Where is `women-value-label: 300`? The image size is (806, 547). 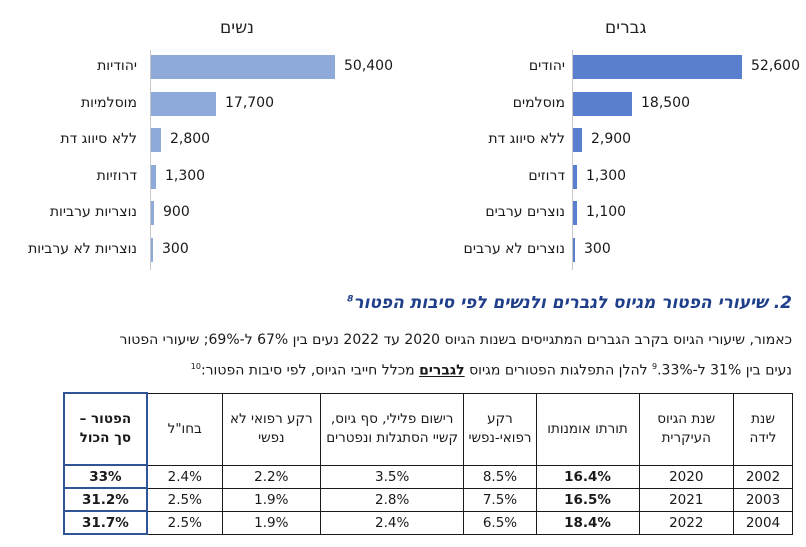 women-value-label: 300 is located at coordinates (175, 248).